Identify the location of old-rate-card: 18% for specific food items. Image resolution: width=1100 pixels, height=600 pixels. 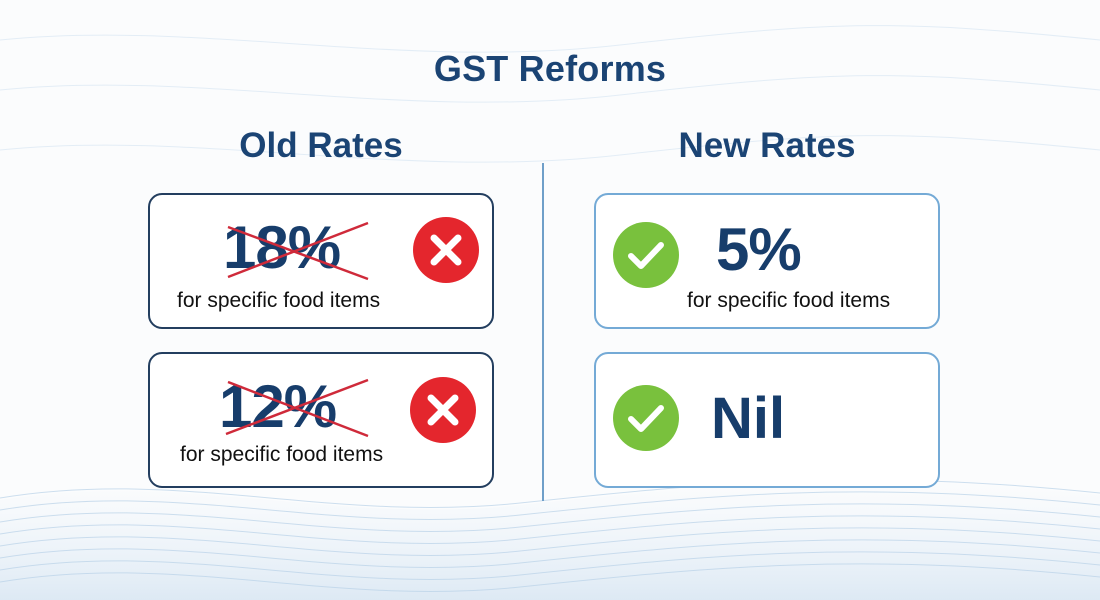
(321, 261).